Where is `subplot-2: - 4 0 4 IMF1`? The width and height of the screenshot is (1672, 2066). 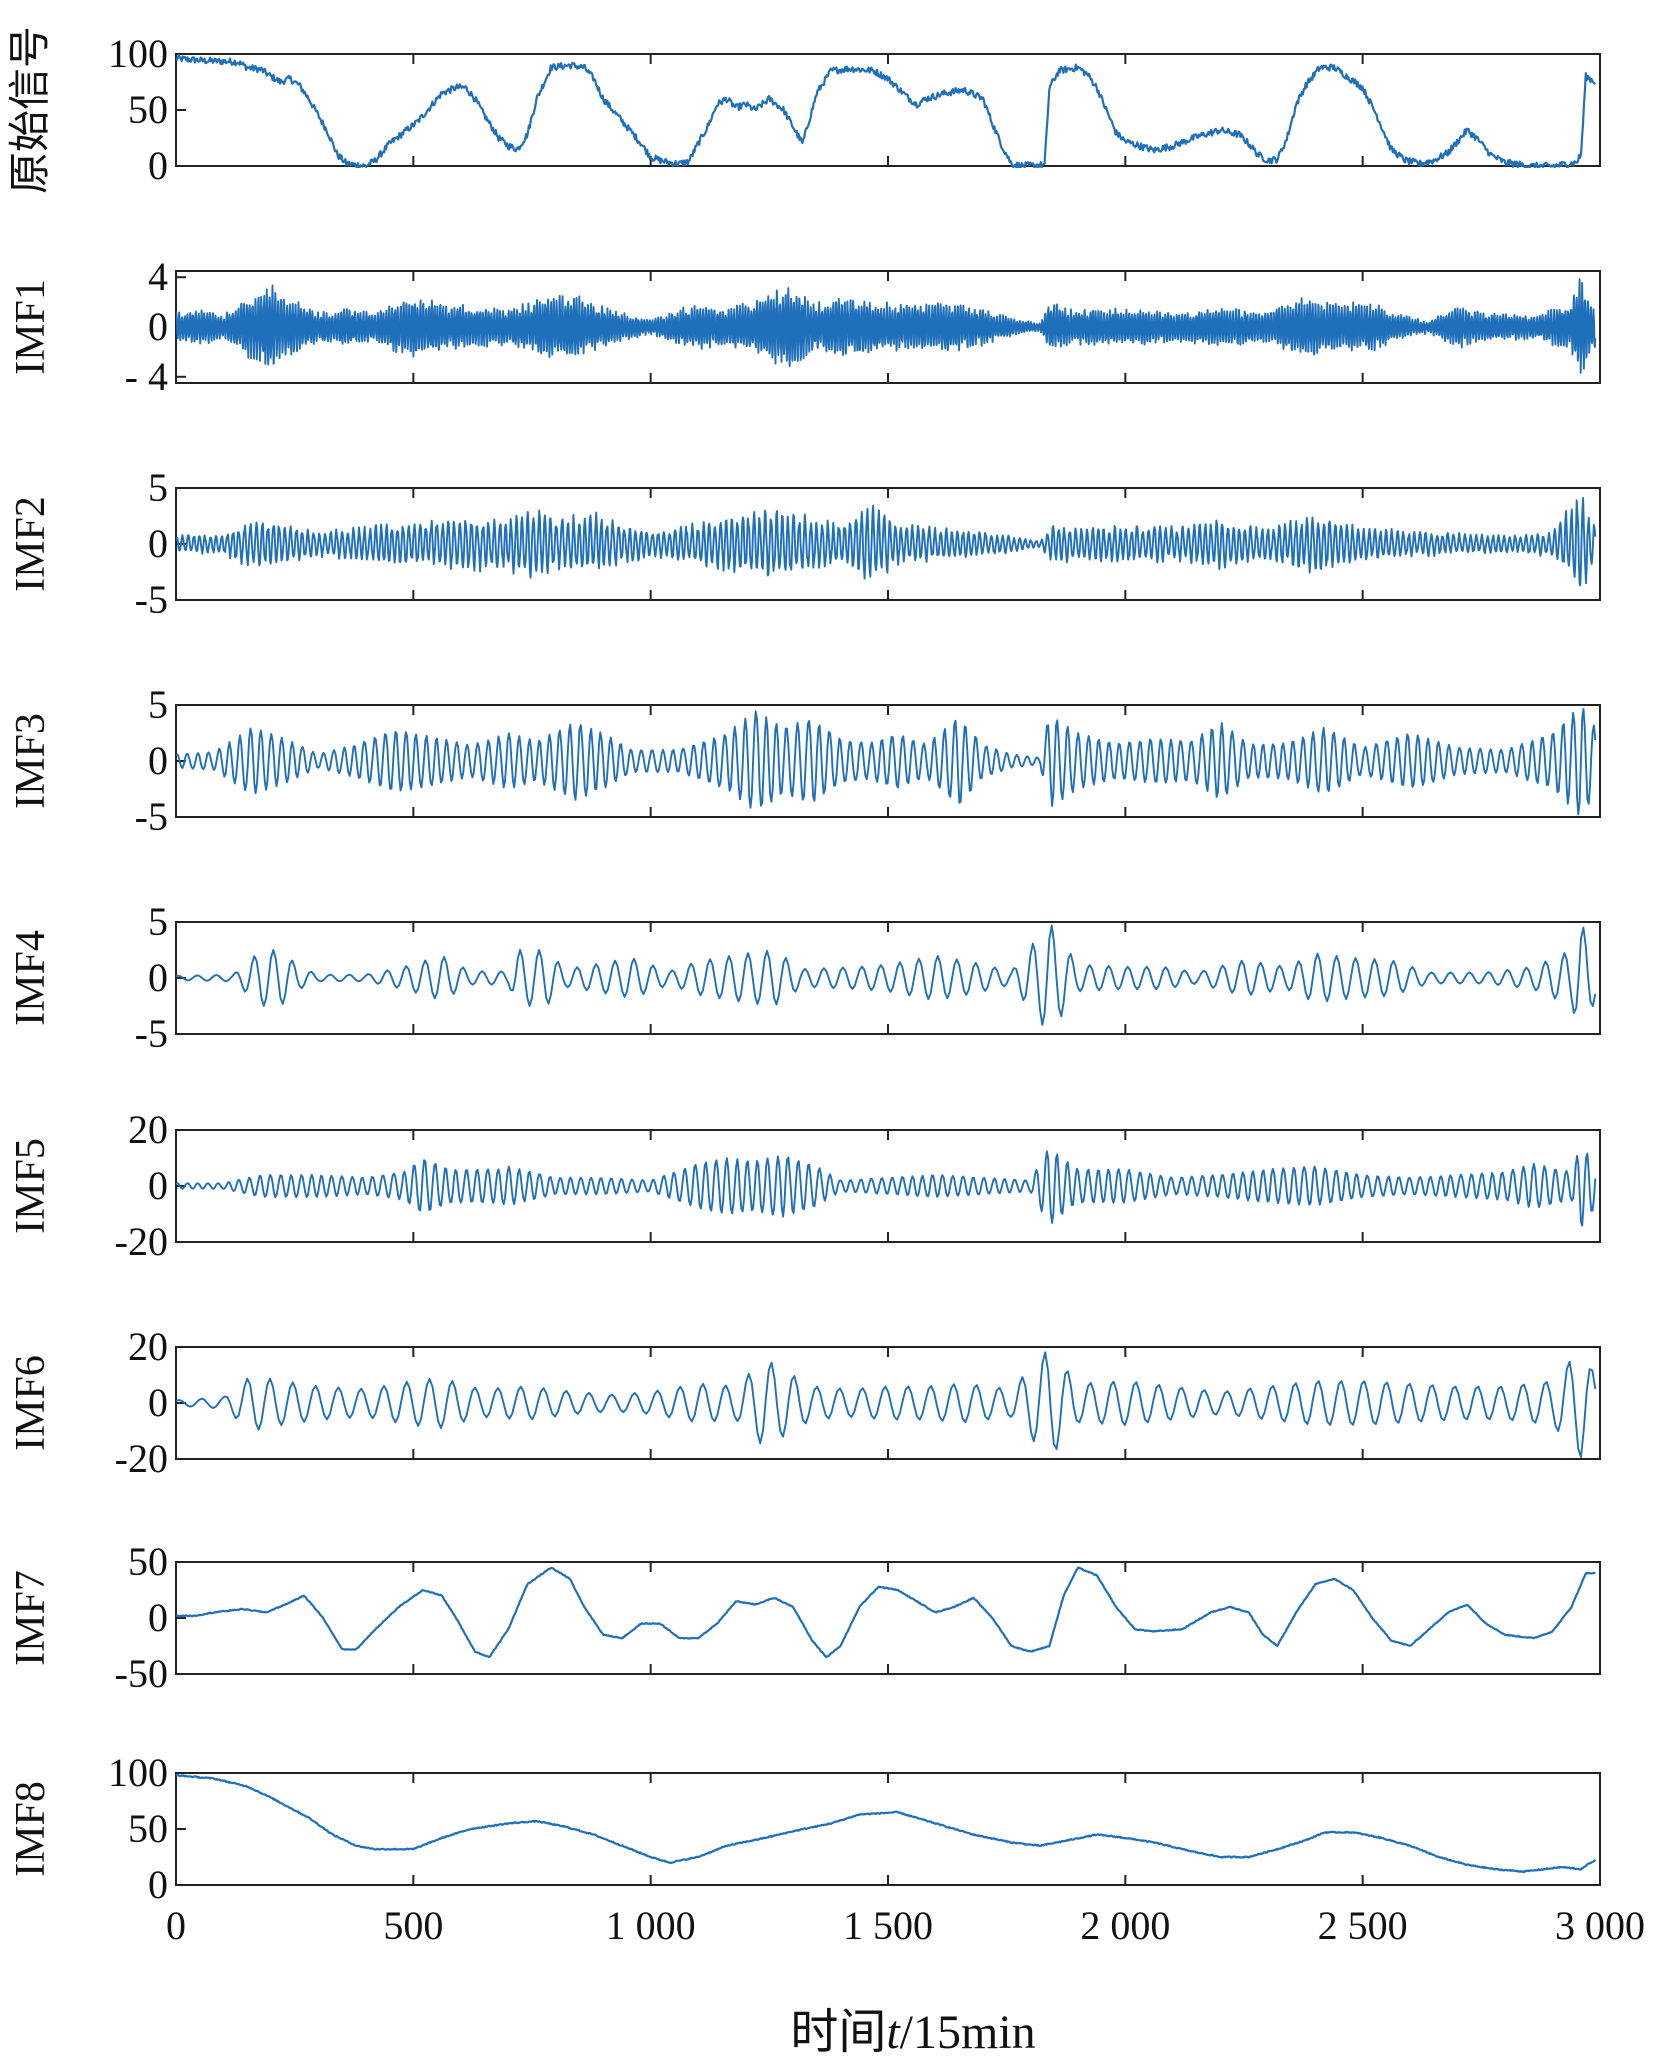 subplot-2: - 4 0 4 IMF1 is located at coordinates (804, 326).